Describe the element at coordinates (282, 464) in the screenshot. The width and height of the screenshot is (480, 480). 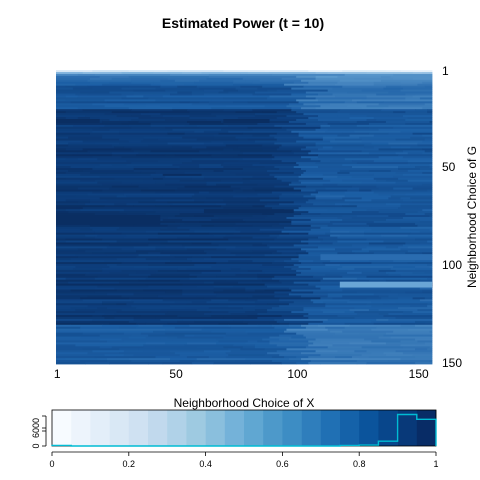
I see `histogram-x-tick-label: 0.6` at that location.